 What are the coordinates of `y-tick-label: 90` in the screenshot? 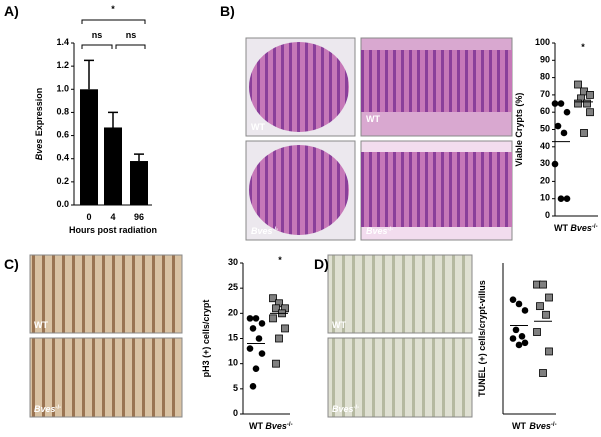 It's located at (545, 60).